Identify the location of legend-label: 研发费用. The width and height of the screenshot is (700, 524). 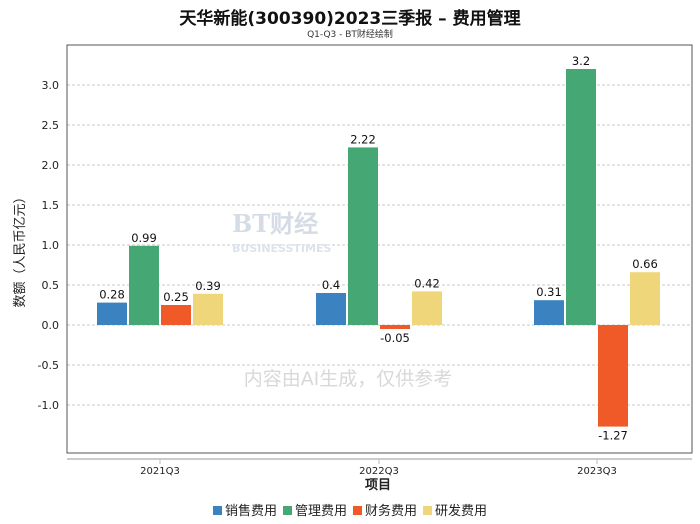
(461, 511).